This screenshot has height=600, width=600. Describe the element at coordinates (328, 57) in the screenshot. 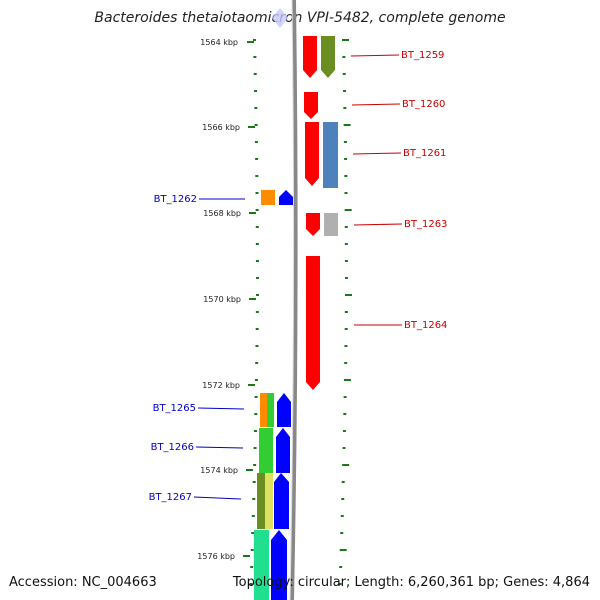

I see `gene-feature-BT_1259-product` at that location.